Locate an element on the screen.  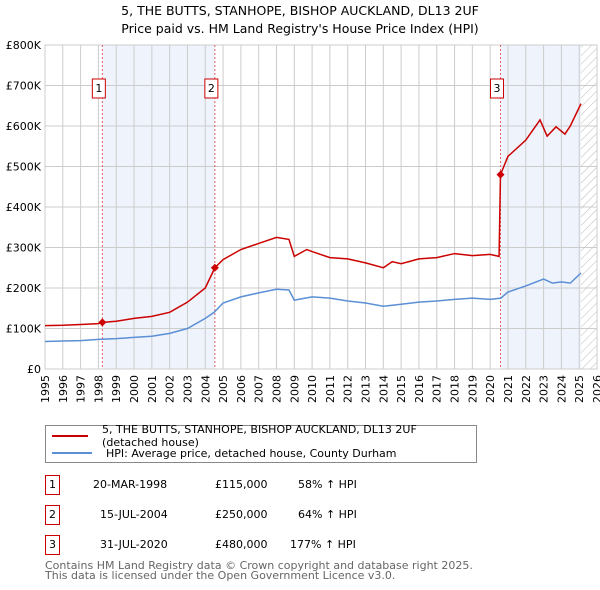
x-tick-label: 2024 is located at coordinates (561, 389).